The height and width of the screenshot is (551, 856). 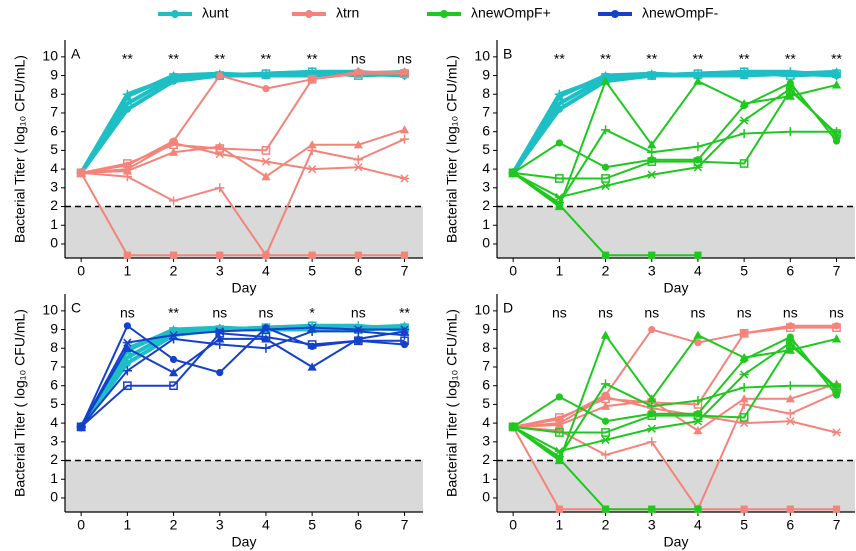 What do you see at coordinates (444, 14) in the screenshot?
I see `legend-swatch` at bounding box center [444, 14].